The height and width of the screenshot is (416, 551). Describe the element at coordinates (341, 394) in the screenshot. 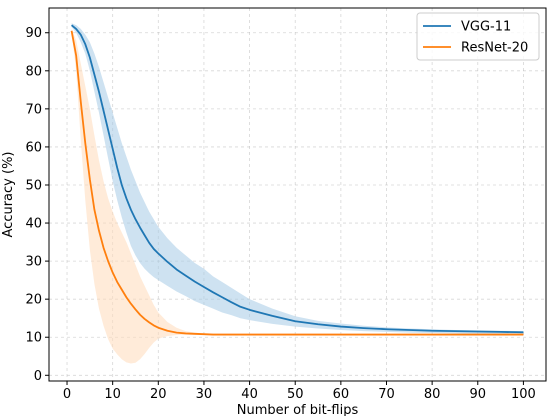

I see `x-tick-label: 60` at that location.